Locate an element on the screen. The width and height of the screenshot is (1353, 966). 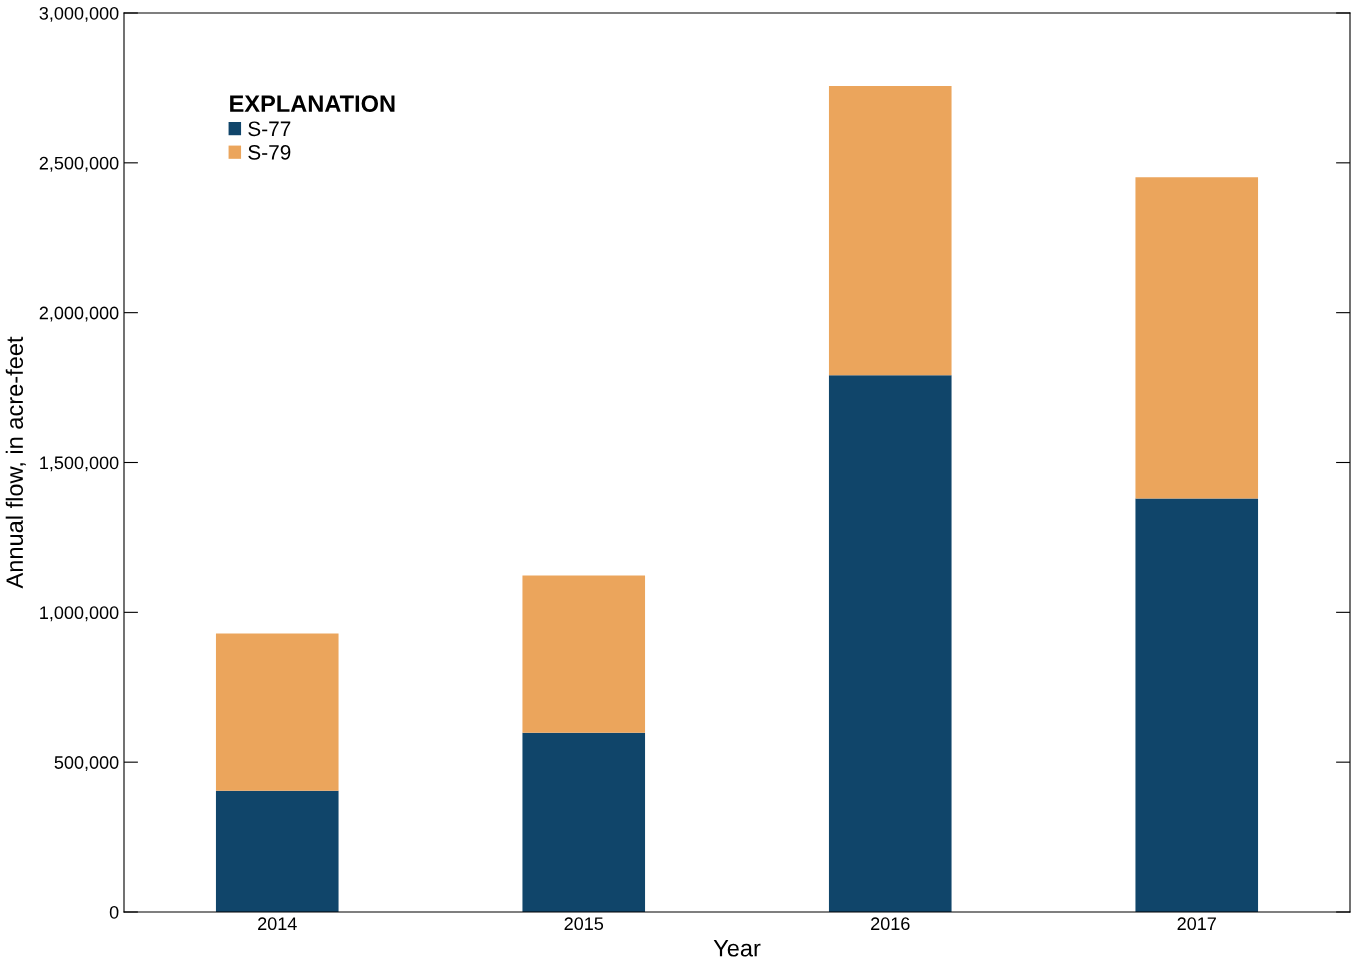
y-tick-label: 500,000 is located at coordinates (86, 764).